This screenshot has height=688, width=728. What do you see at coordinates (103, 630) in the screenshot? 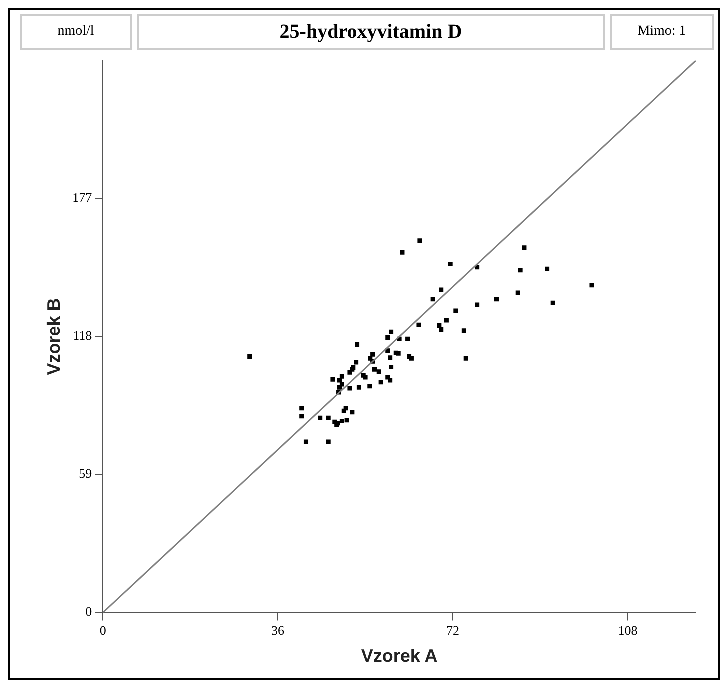
I see `x-tick-label: 0` at bounding box center [103, 630].